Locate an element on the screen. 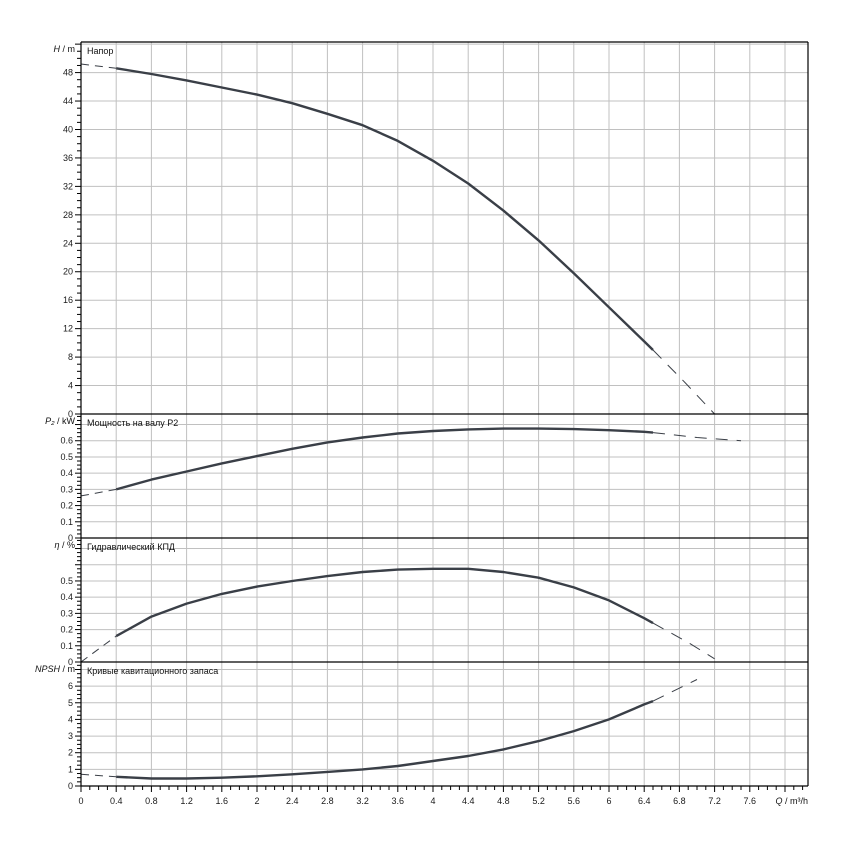  y-axis-var: P₂ is located at coordinates (50, 421).